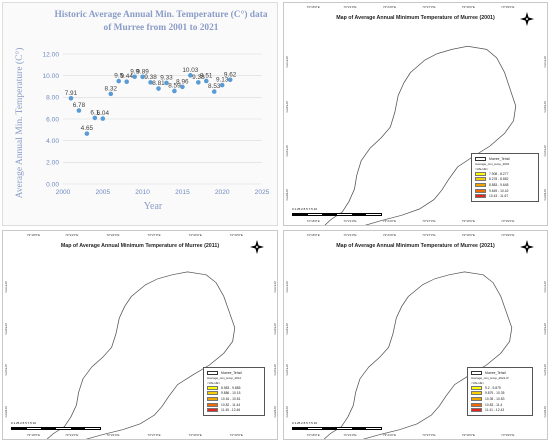  What do you see at coordinates (428, 105) in the screenshot?
I see `temperature-class-2-zone` at bounding box center [428, 105].